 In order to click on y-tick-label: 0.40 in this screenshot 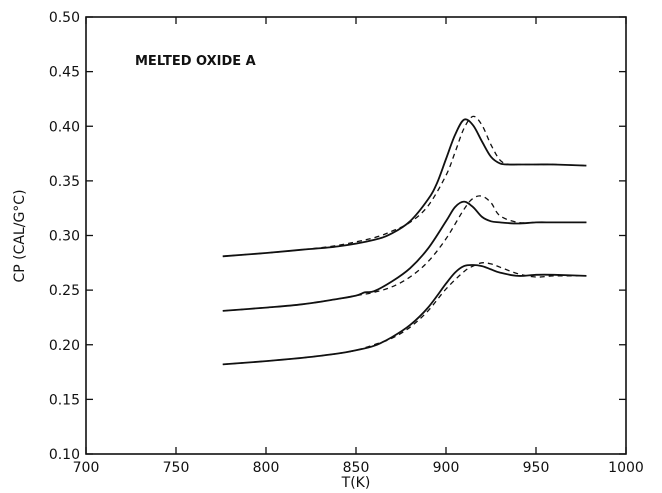, I will do `click(64, 127)`.